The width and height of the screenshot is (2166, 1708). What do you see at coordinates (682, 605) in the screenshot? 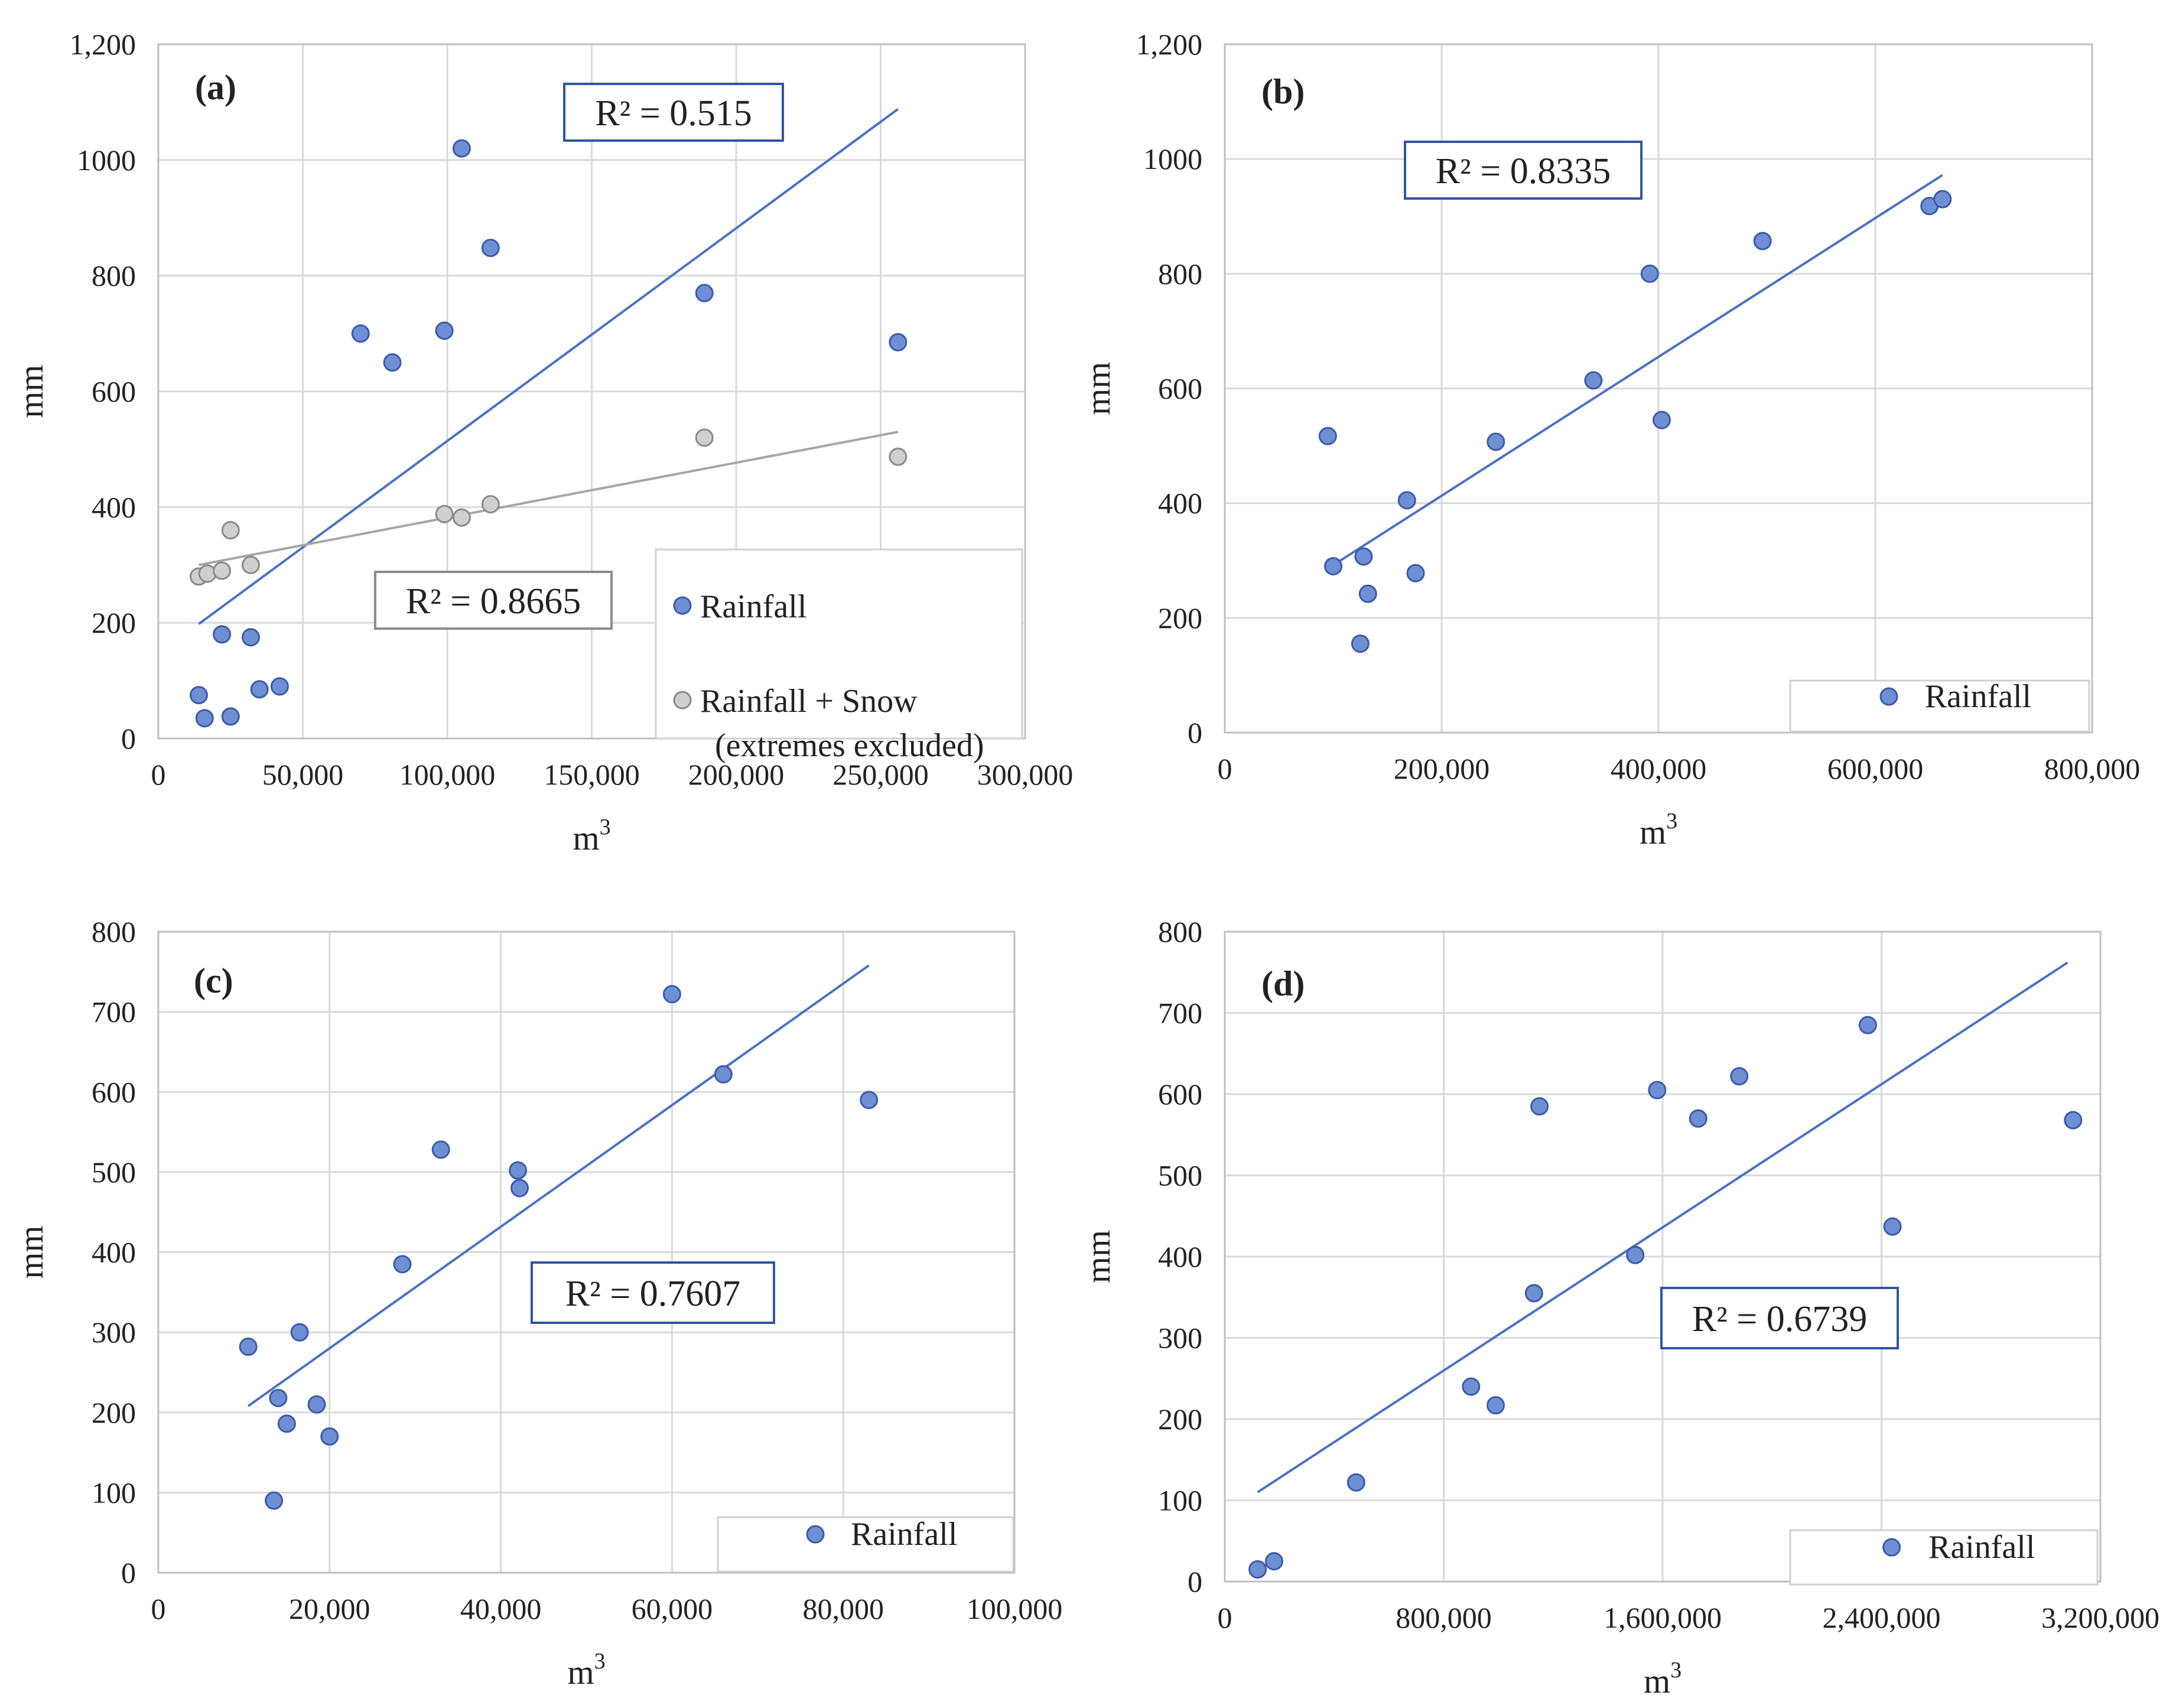
I see `legend-marker-rain` at bounding box center [682, 605].